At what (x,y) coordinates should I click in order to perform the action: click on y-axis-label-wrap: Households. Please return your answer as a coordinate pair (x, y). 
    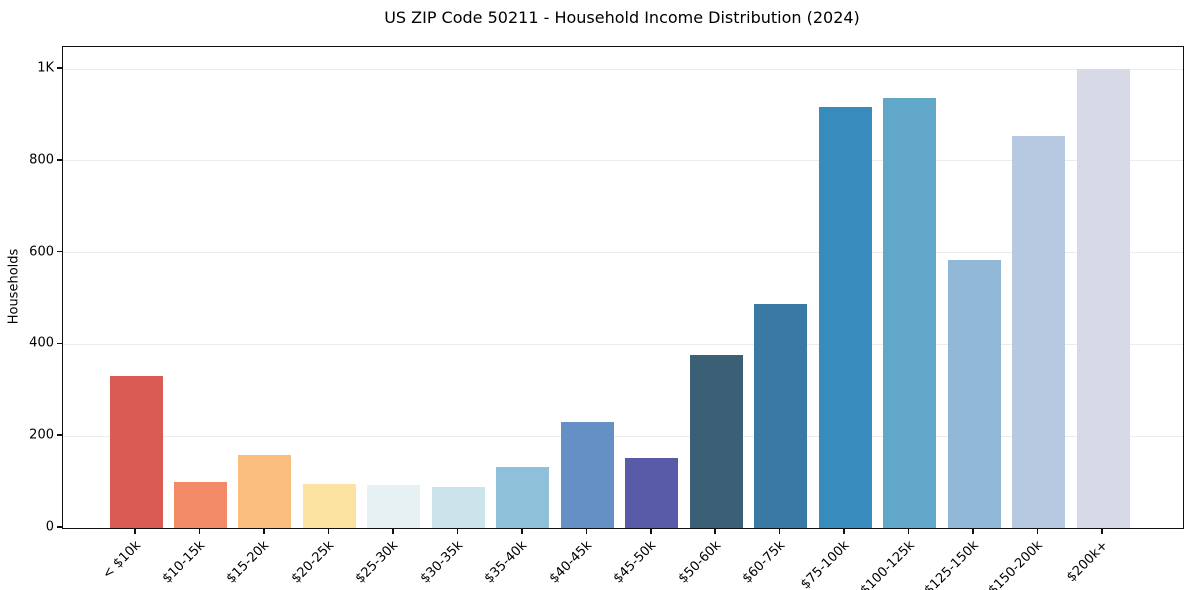
    Looking at the image, I should click on (14, 286).